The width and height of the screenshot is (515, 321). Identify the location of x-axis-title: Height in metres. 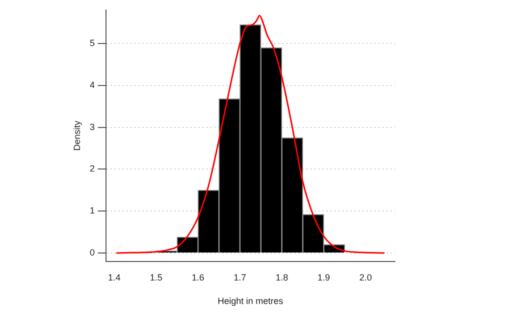
(251, 301).